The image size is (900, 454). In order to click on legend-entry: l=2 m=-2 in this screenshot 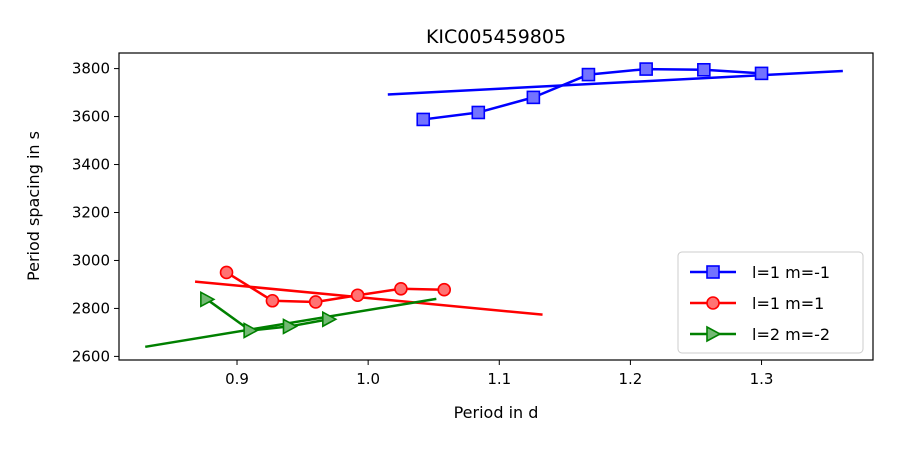, I will do `click(760, 334)`.